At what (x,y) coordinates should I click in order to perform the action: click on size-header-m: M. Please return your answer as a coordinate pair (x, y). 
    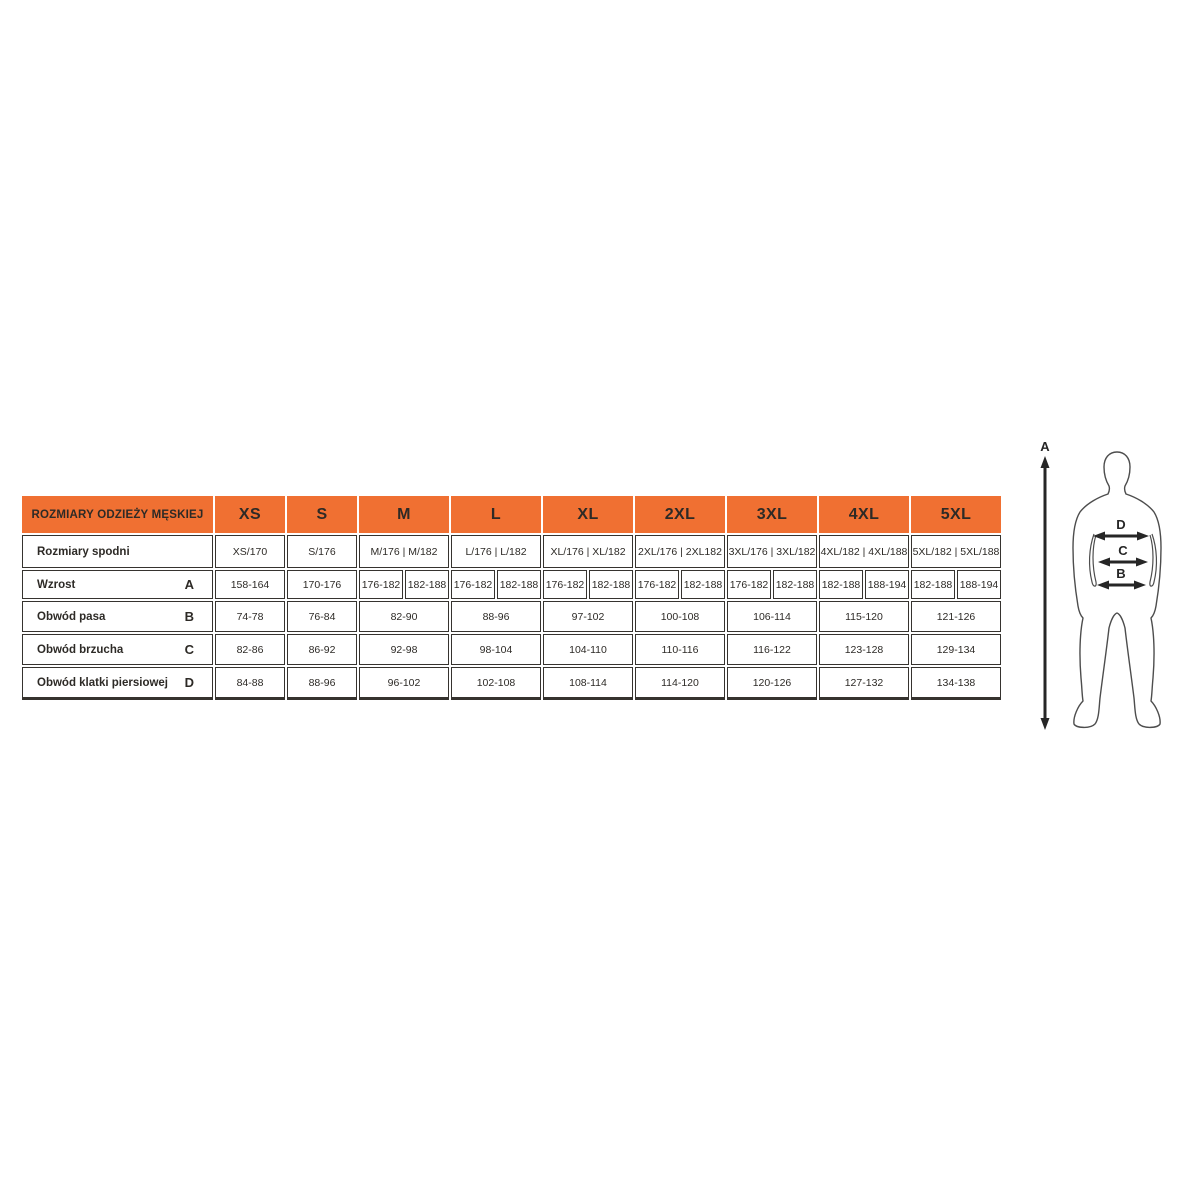
    Looking at the image, I should click on (404, 514).